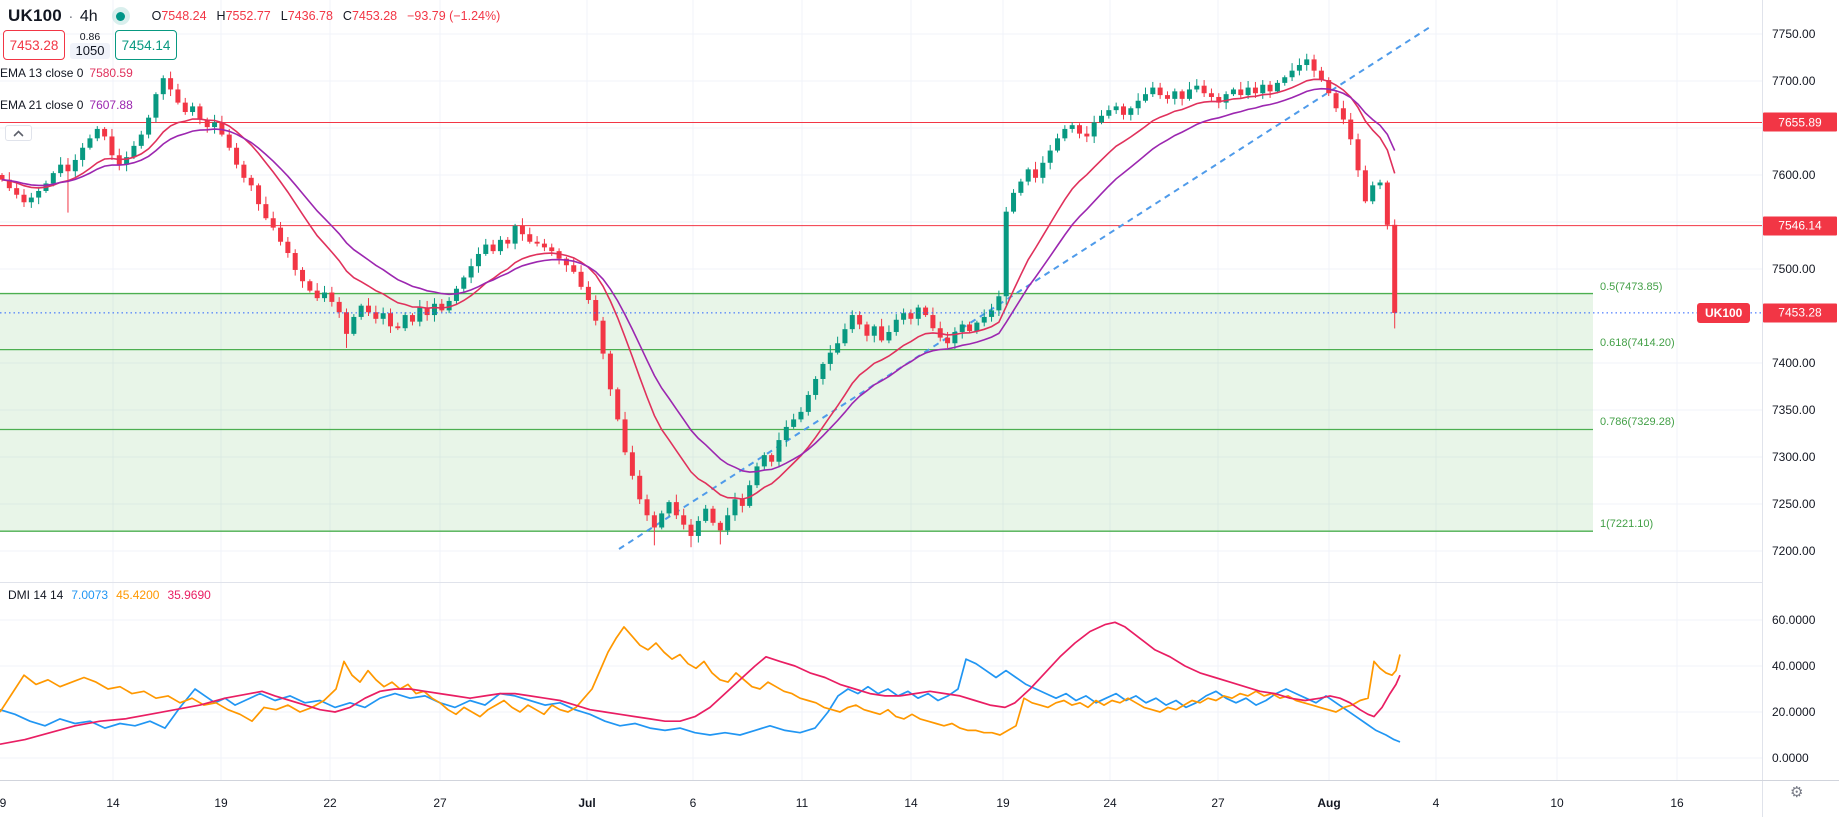  I want to click on time-axis-label: 27, so click(440, 803).